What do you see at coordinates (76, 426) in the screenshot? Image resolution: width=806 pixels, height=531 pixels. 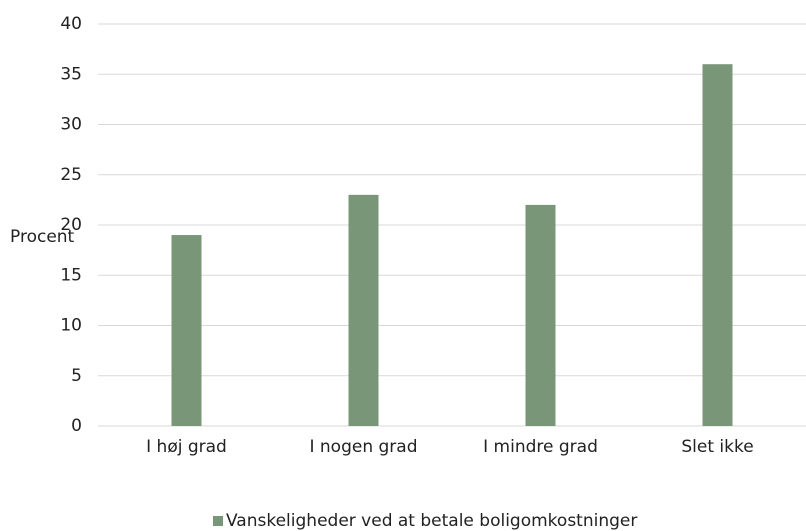 I see `y-tick-label: 0` at bounding box center [76, 426].